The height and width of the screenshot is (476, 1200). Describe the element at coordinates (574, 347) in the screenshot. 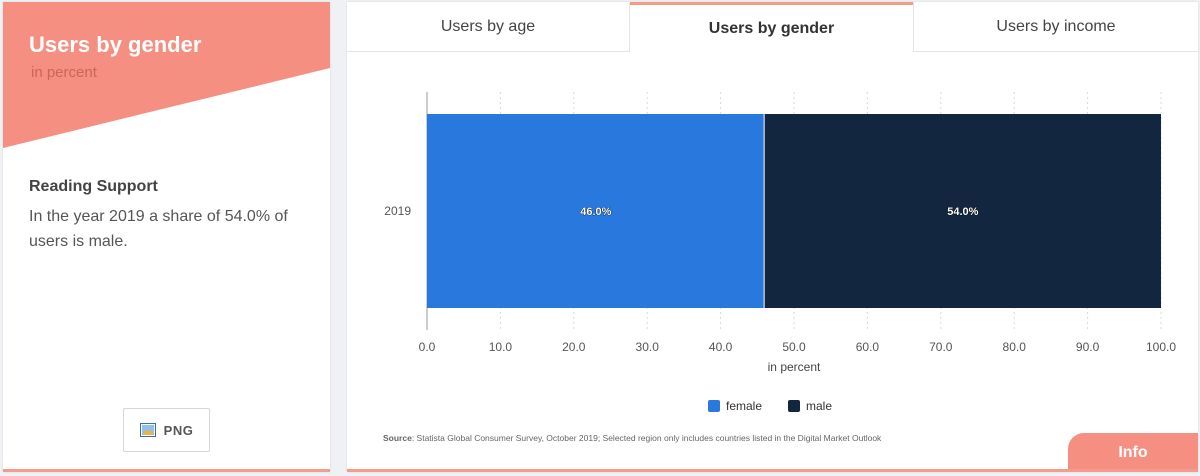

I see `x-tick-label: 20.0` at that location.